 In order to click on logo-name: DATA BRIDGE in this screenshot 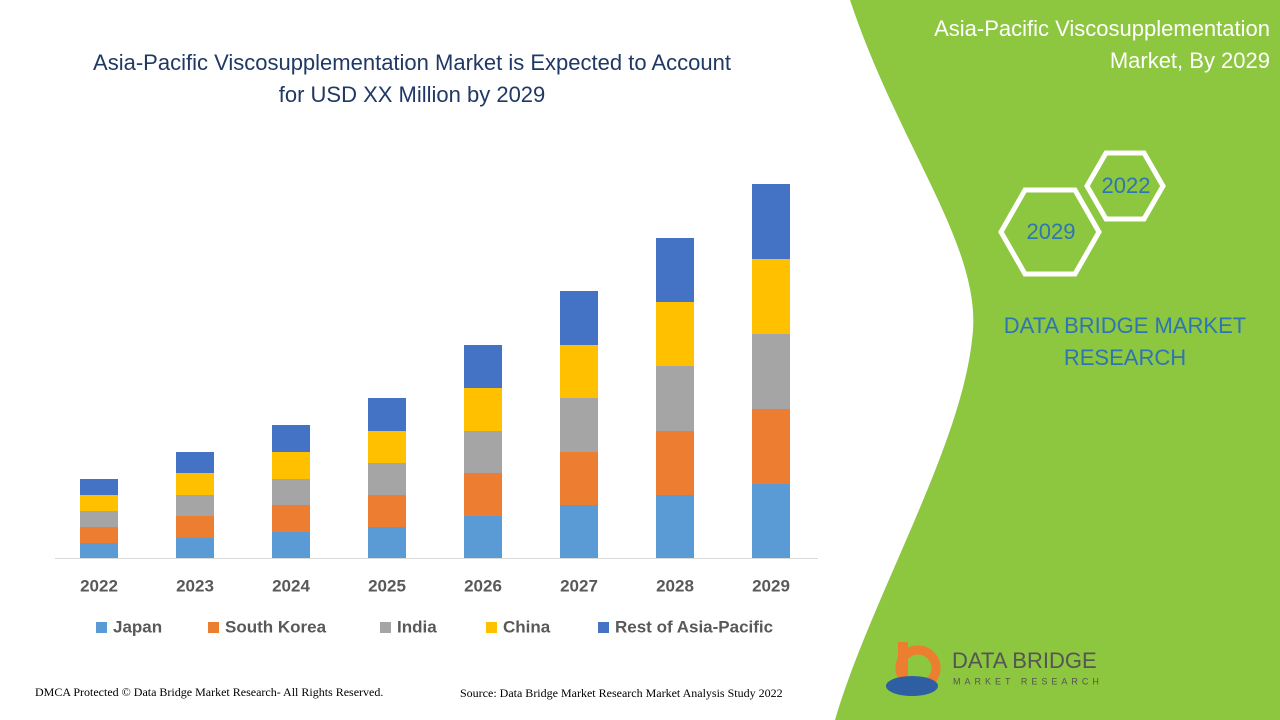, I will do `click(1024, 660)`.